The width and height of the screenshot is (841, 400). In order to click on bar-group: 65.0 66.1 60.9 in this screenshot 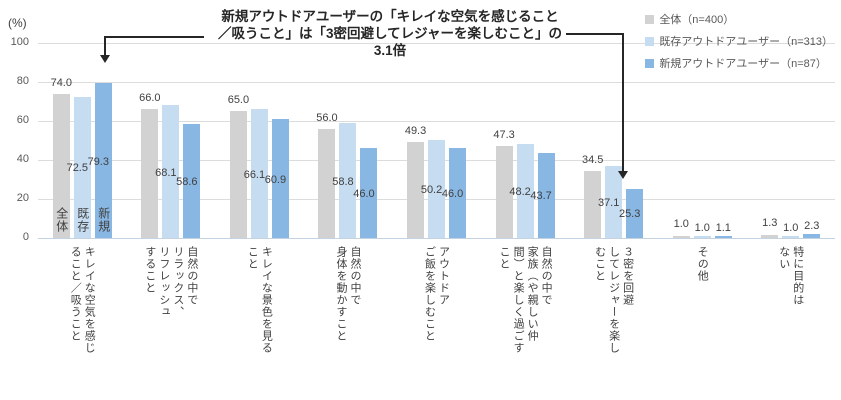, I will do `click(259, 140)`.